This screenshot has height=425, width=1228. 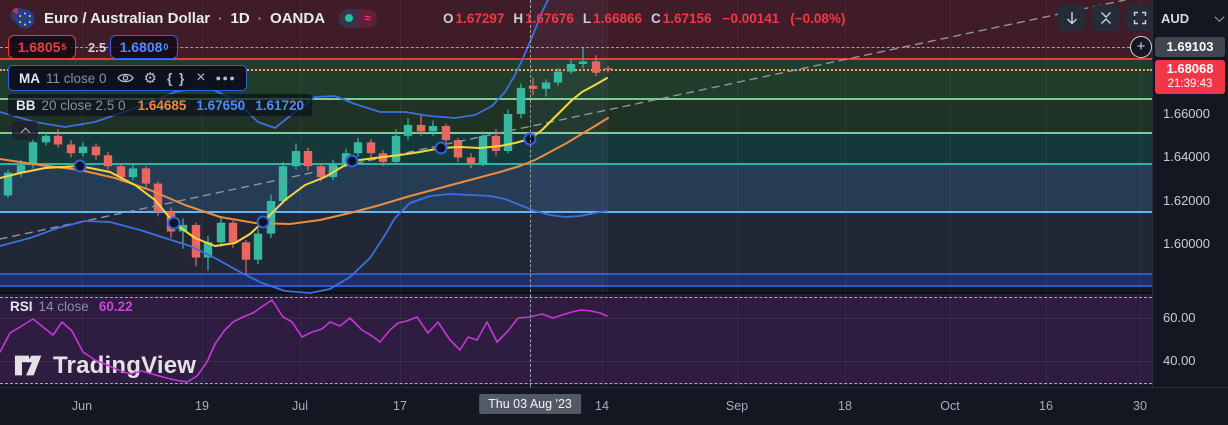 What do you see at coordinates (576, 59) in the screenshot?
I see `level-line-red` at bounding box center [576, 59].